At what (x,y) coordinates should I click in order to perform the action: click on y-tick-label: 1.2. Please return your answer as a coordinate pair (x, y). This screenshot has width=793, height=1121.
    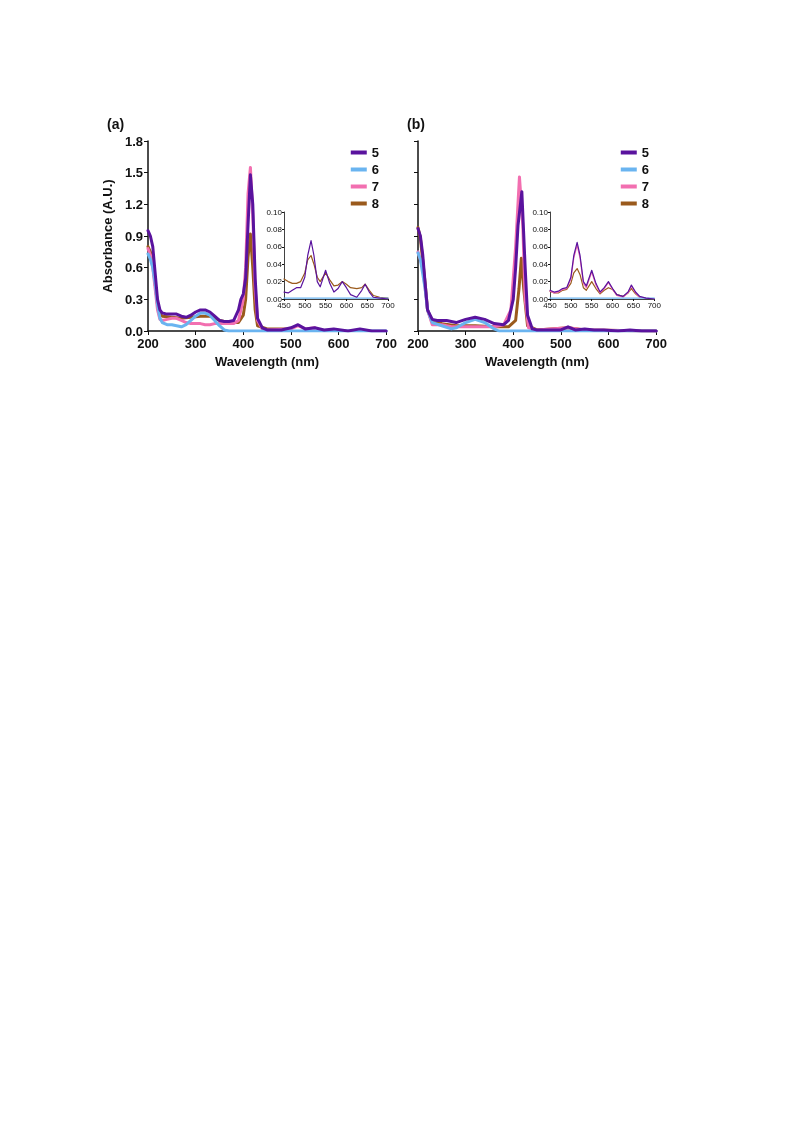
    Looking at the image, I should click on (133, 204).